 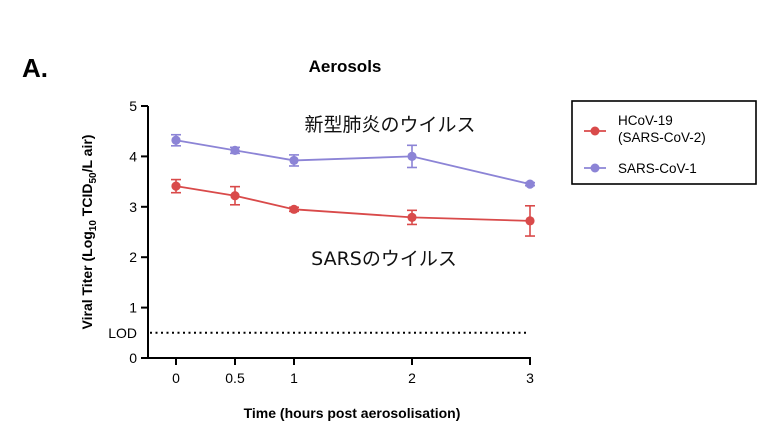 I want to click on y-axis-label-sub1: 10, so click(x=93, y=226).